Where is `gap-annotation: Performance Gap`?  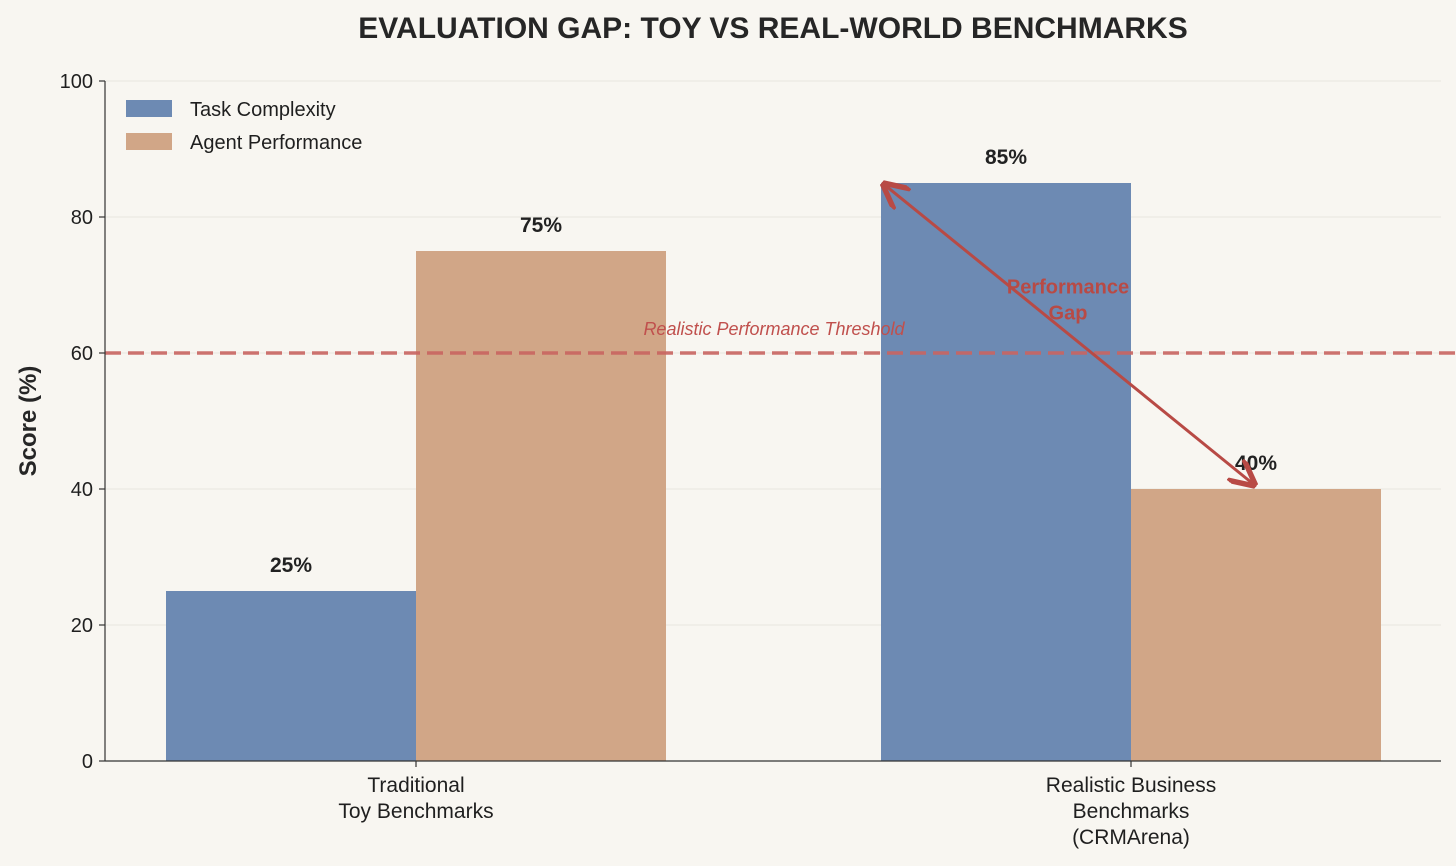 gap-annotation: Performance Gap is located at coordinates (1069, 334).